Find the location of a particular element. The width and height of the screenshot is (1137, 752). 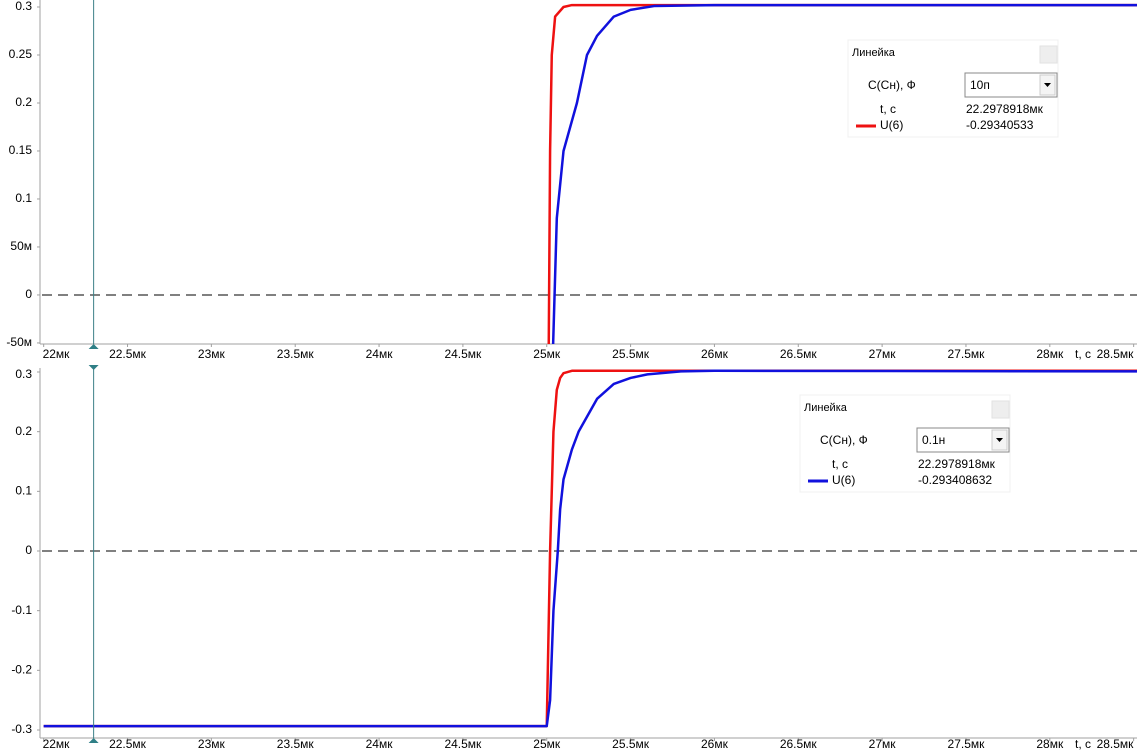

y-tick-label: -0.1 is located at coordinates (21, 610).